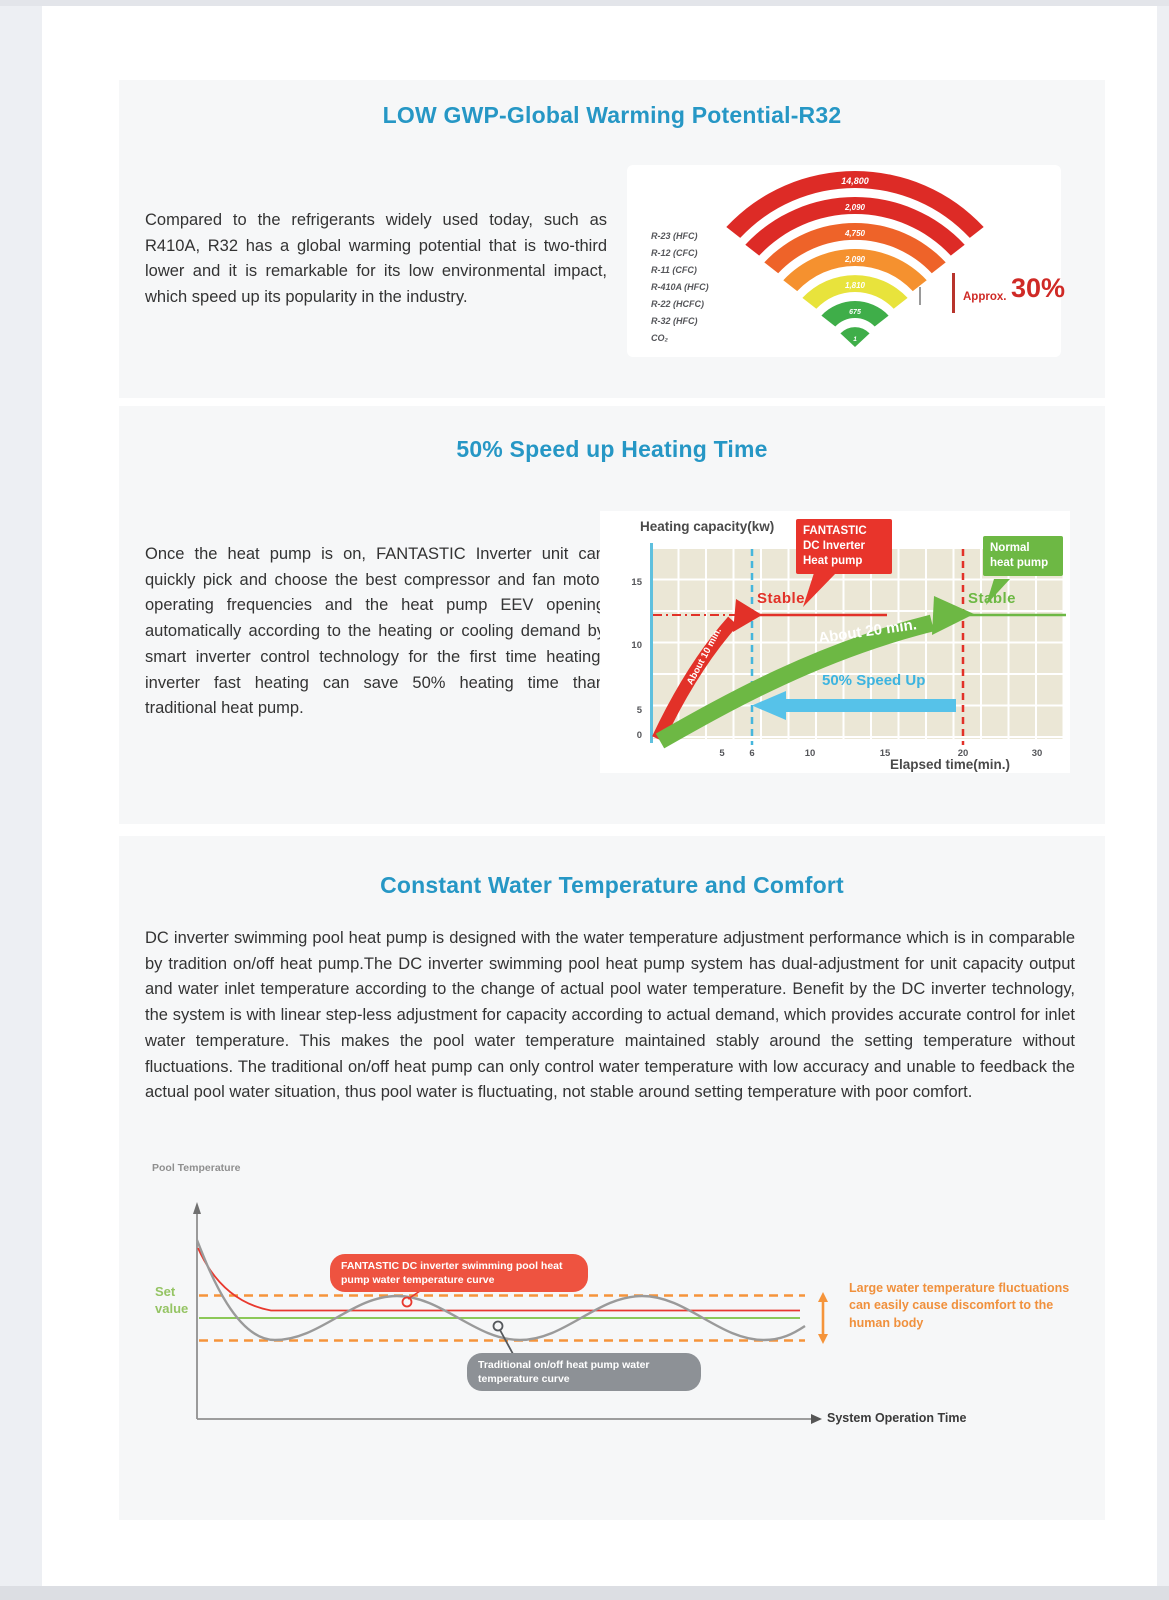  Describe the element at coordinates (651, 643) in the screenshot. I see `heating-y-axis-line` at that location.